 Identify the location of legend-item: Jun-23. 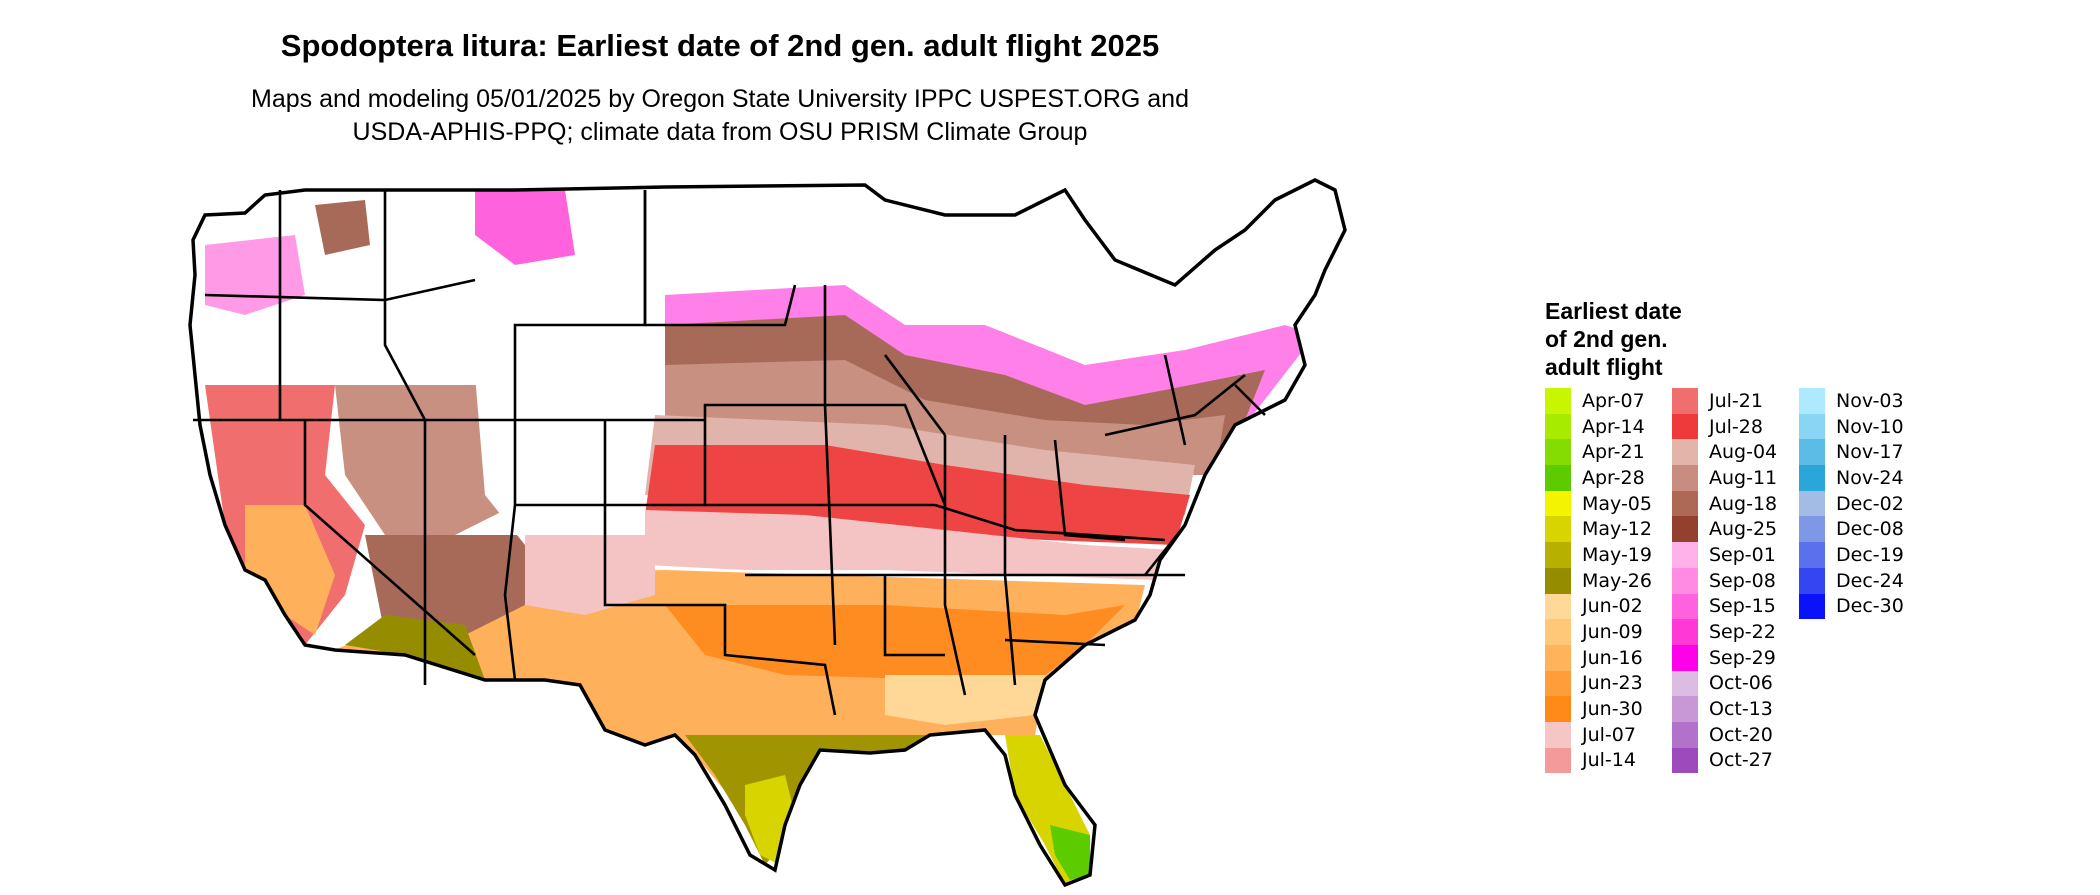
(1598, 683).